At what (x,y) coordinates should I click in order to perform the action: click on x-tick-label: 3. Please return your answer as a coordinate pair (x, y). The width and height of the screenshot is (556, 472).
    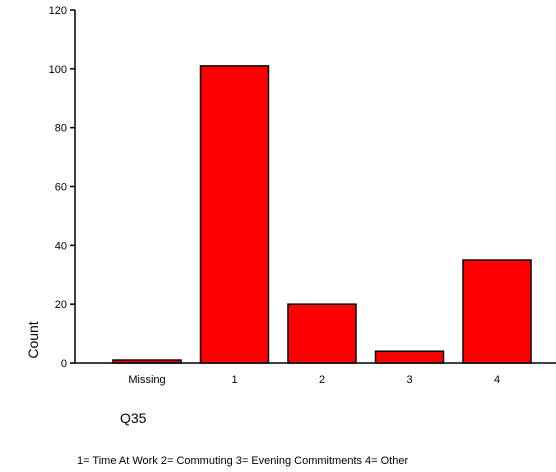
    Looking at the image, I should click on (409, 380).